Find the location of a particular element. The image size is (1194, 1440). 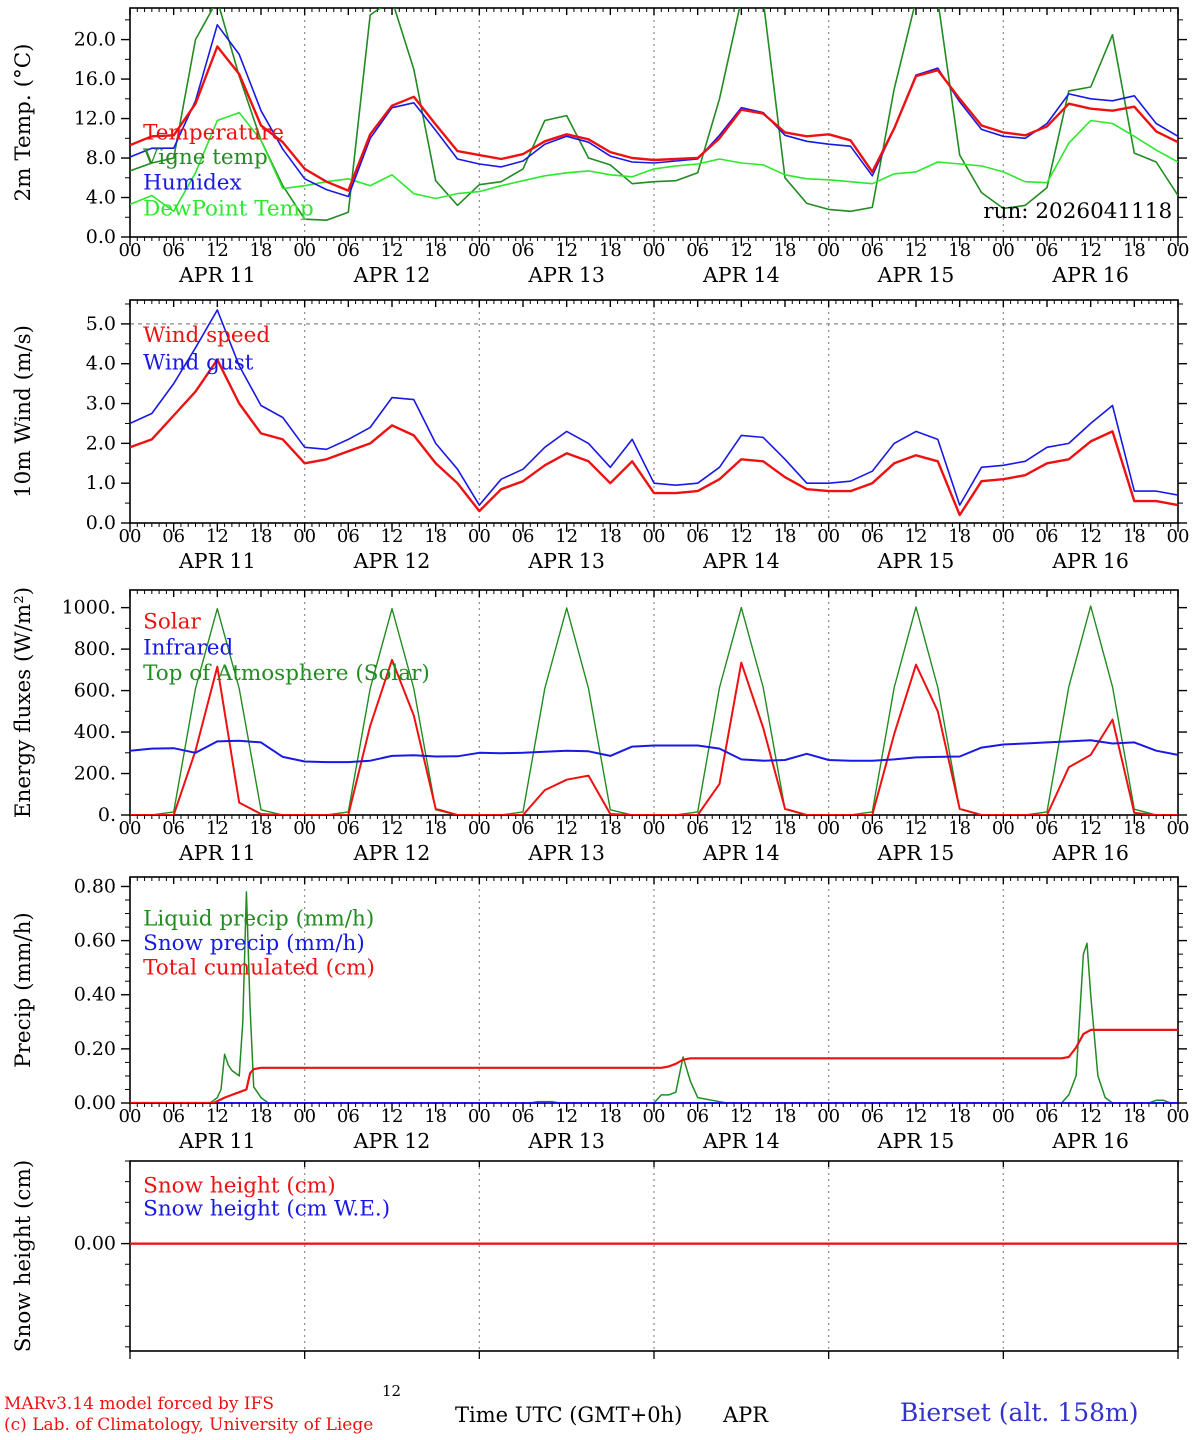

svg-text: 600. is located at coordinates (95, 691).